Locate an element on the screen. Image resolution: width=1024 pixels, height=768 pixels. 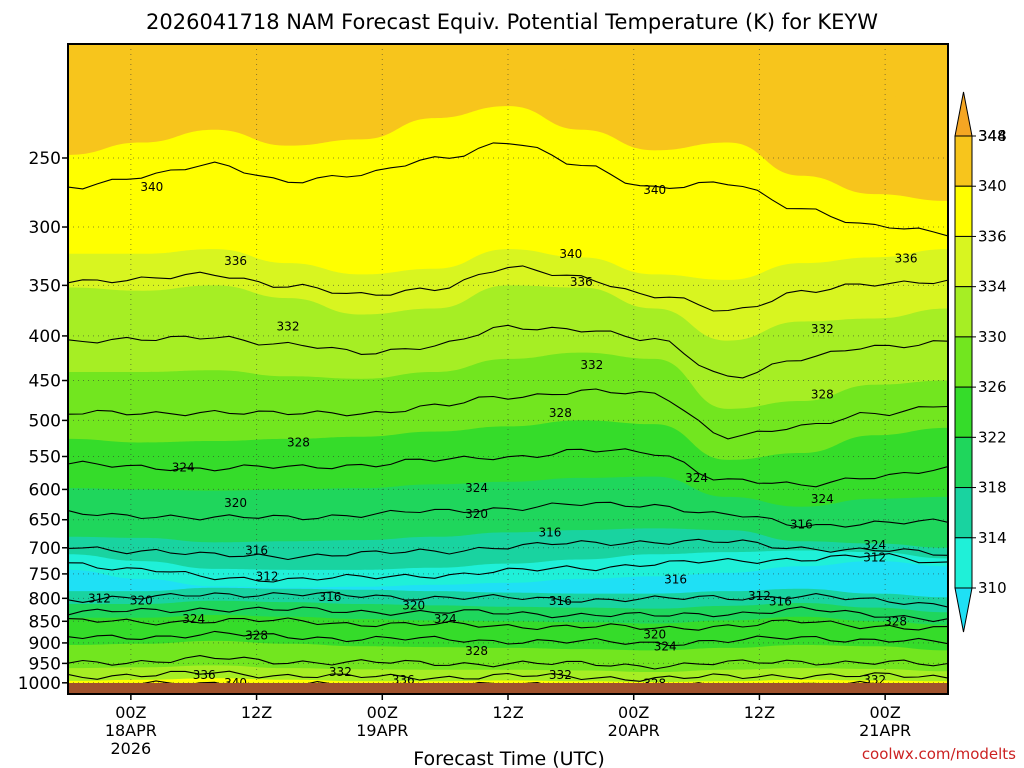
colorbar-label: 318 is located at coordinates (992, 488).